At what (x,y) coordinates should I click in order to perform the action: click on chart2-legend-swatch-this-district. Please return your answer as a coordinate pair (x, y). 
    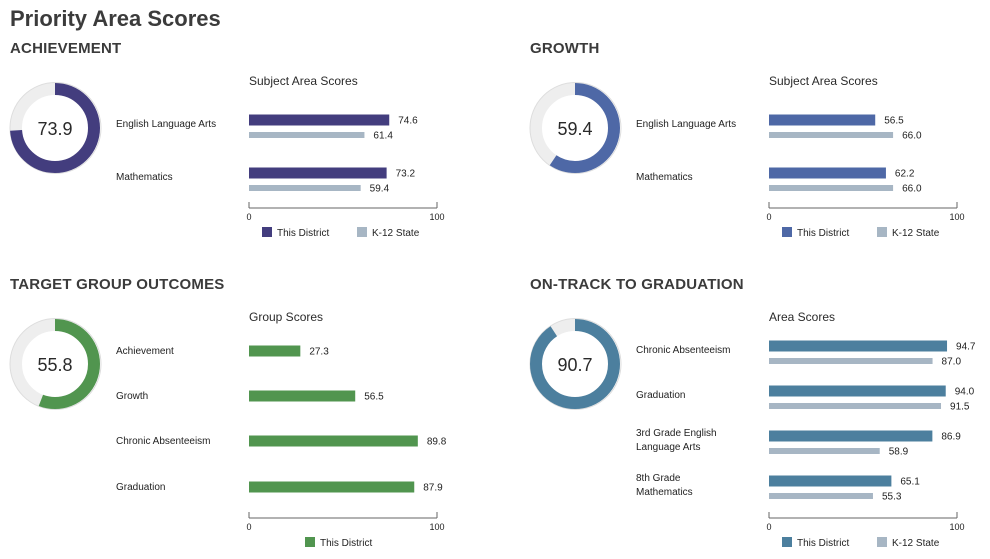
    Looking at the image, I should click on (310, 542).